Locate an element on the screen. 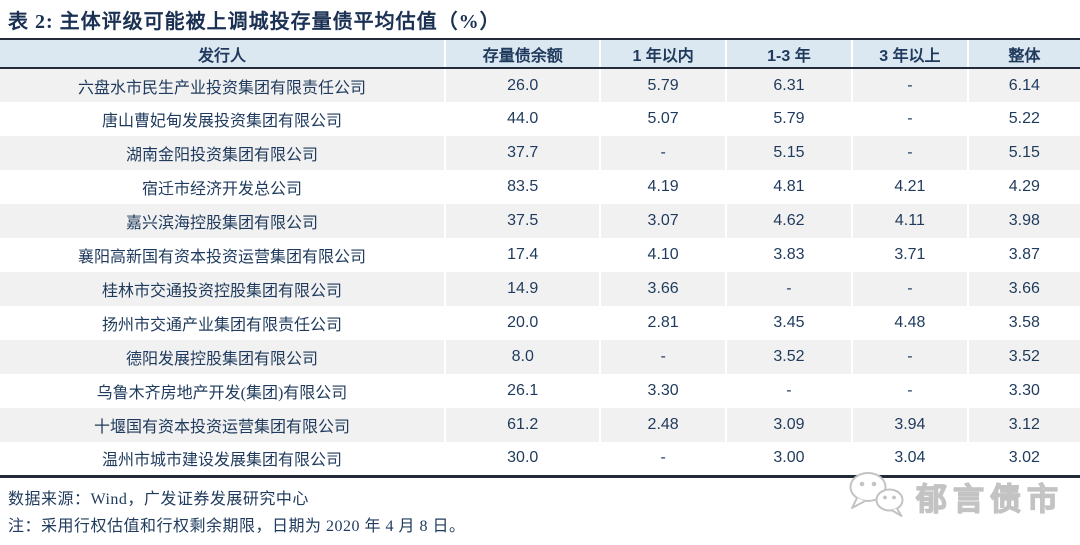 This screenshot has height=545, width=1080. value-cell: 3.12 is located at coordinates (1023, 425).